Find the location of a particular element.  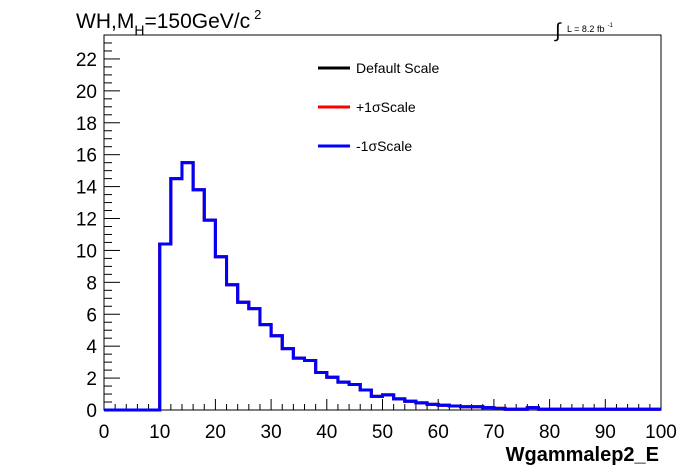

y-tick-label: 22 is located at coordinates (86, 60).